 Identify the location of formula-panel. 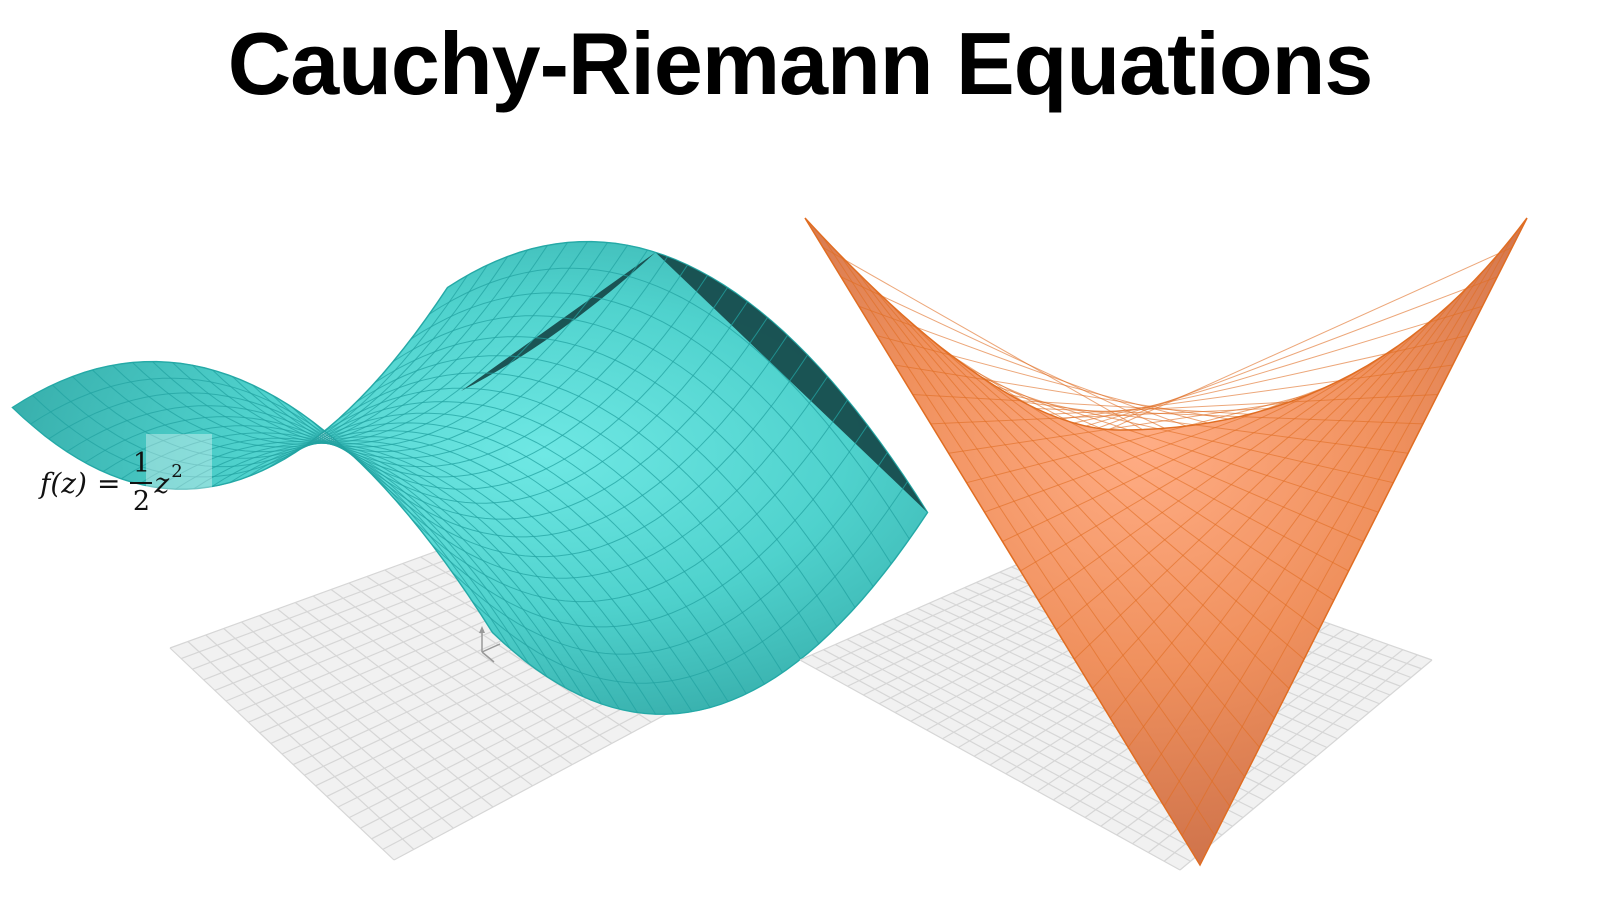
(179, 482).